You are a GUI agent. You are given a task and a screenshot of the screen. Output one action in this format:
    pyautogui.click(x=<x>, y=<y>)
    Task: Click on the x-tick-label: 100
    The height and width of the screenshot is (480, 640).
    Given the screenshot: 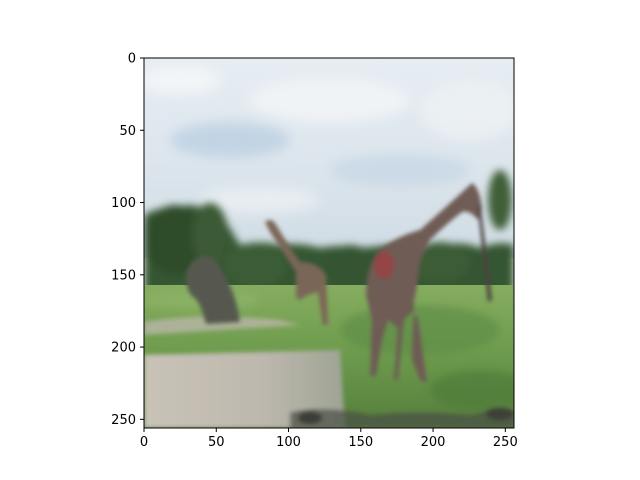 What is the action you would take?
    pyautogui.click(x=288, y=442)
    